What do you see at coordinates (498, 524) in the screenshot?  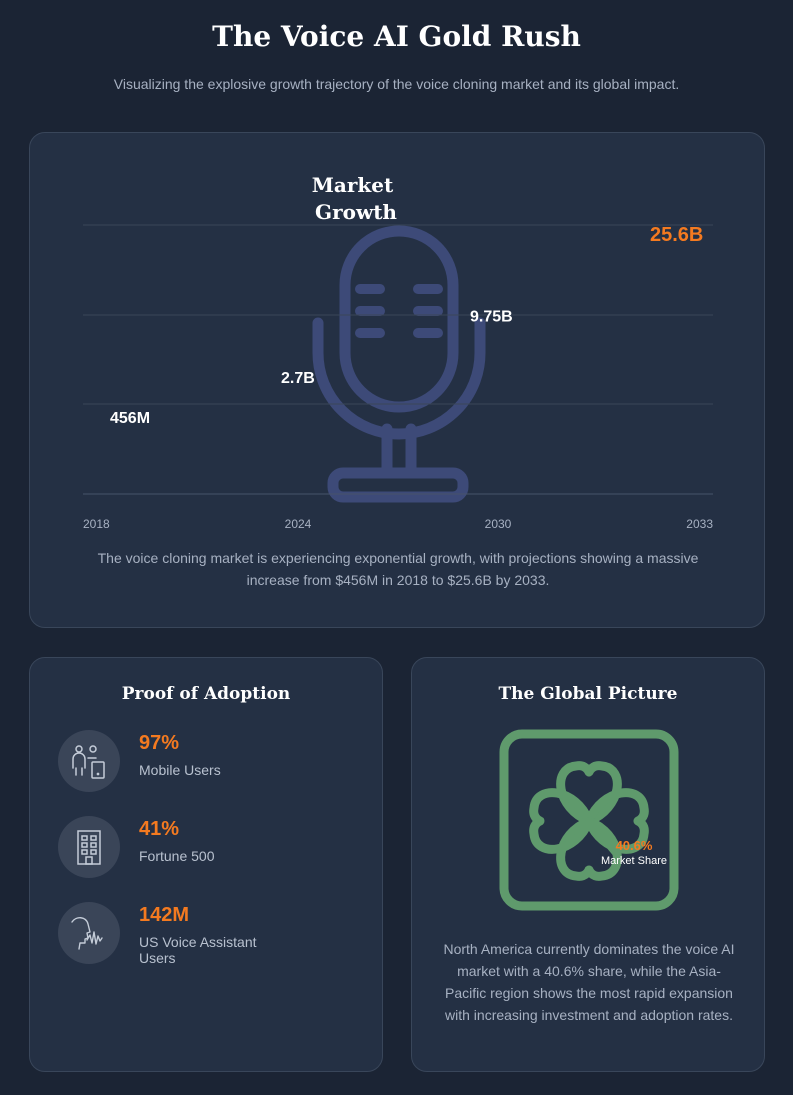 I see `x-tick-2030: 2030` at bounding box center [498, 524].